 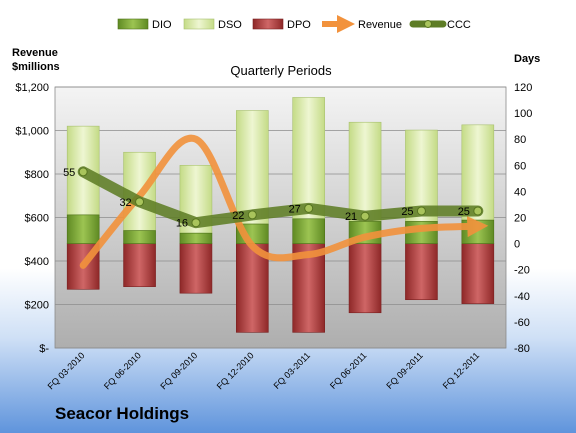 What do you see at coordinates (523, 114) in the screenshot?
I see `y-right-tick-label: 100` at bounding box center [523, 114].